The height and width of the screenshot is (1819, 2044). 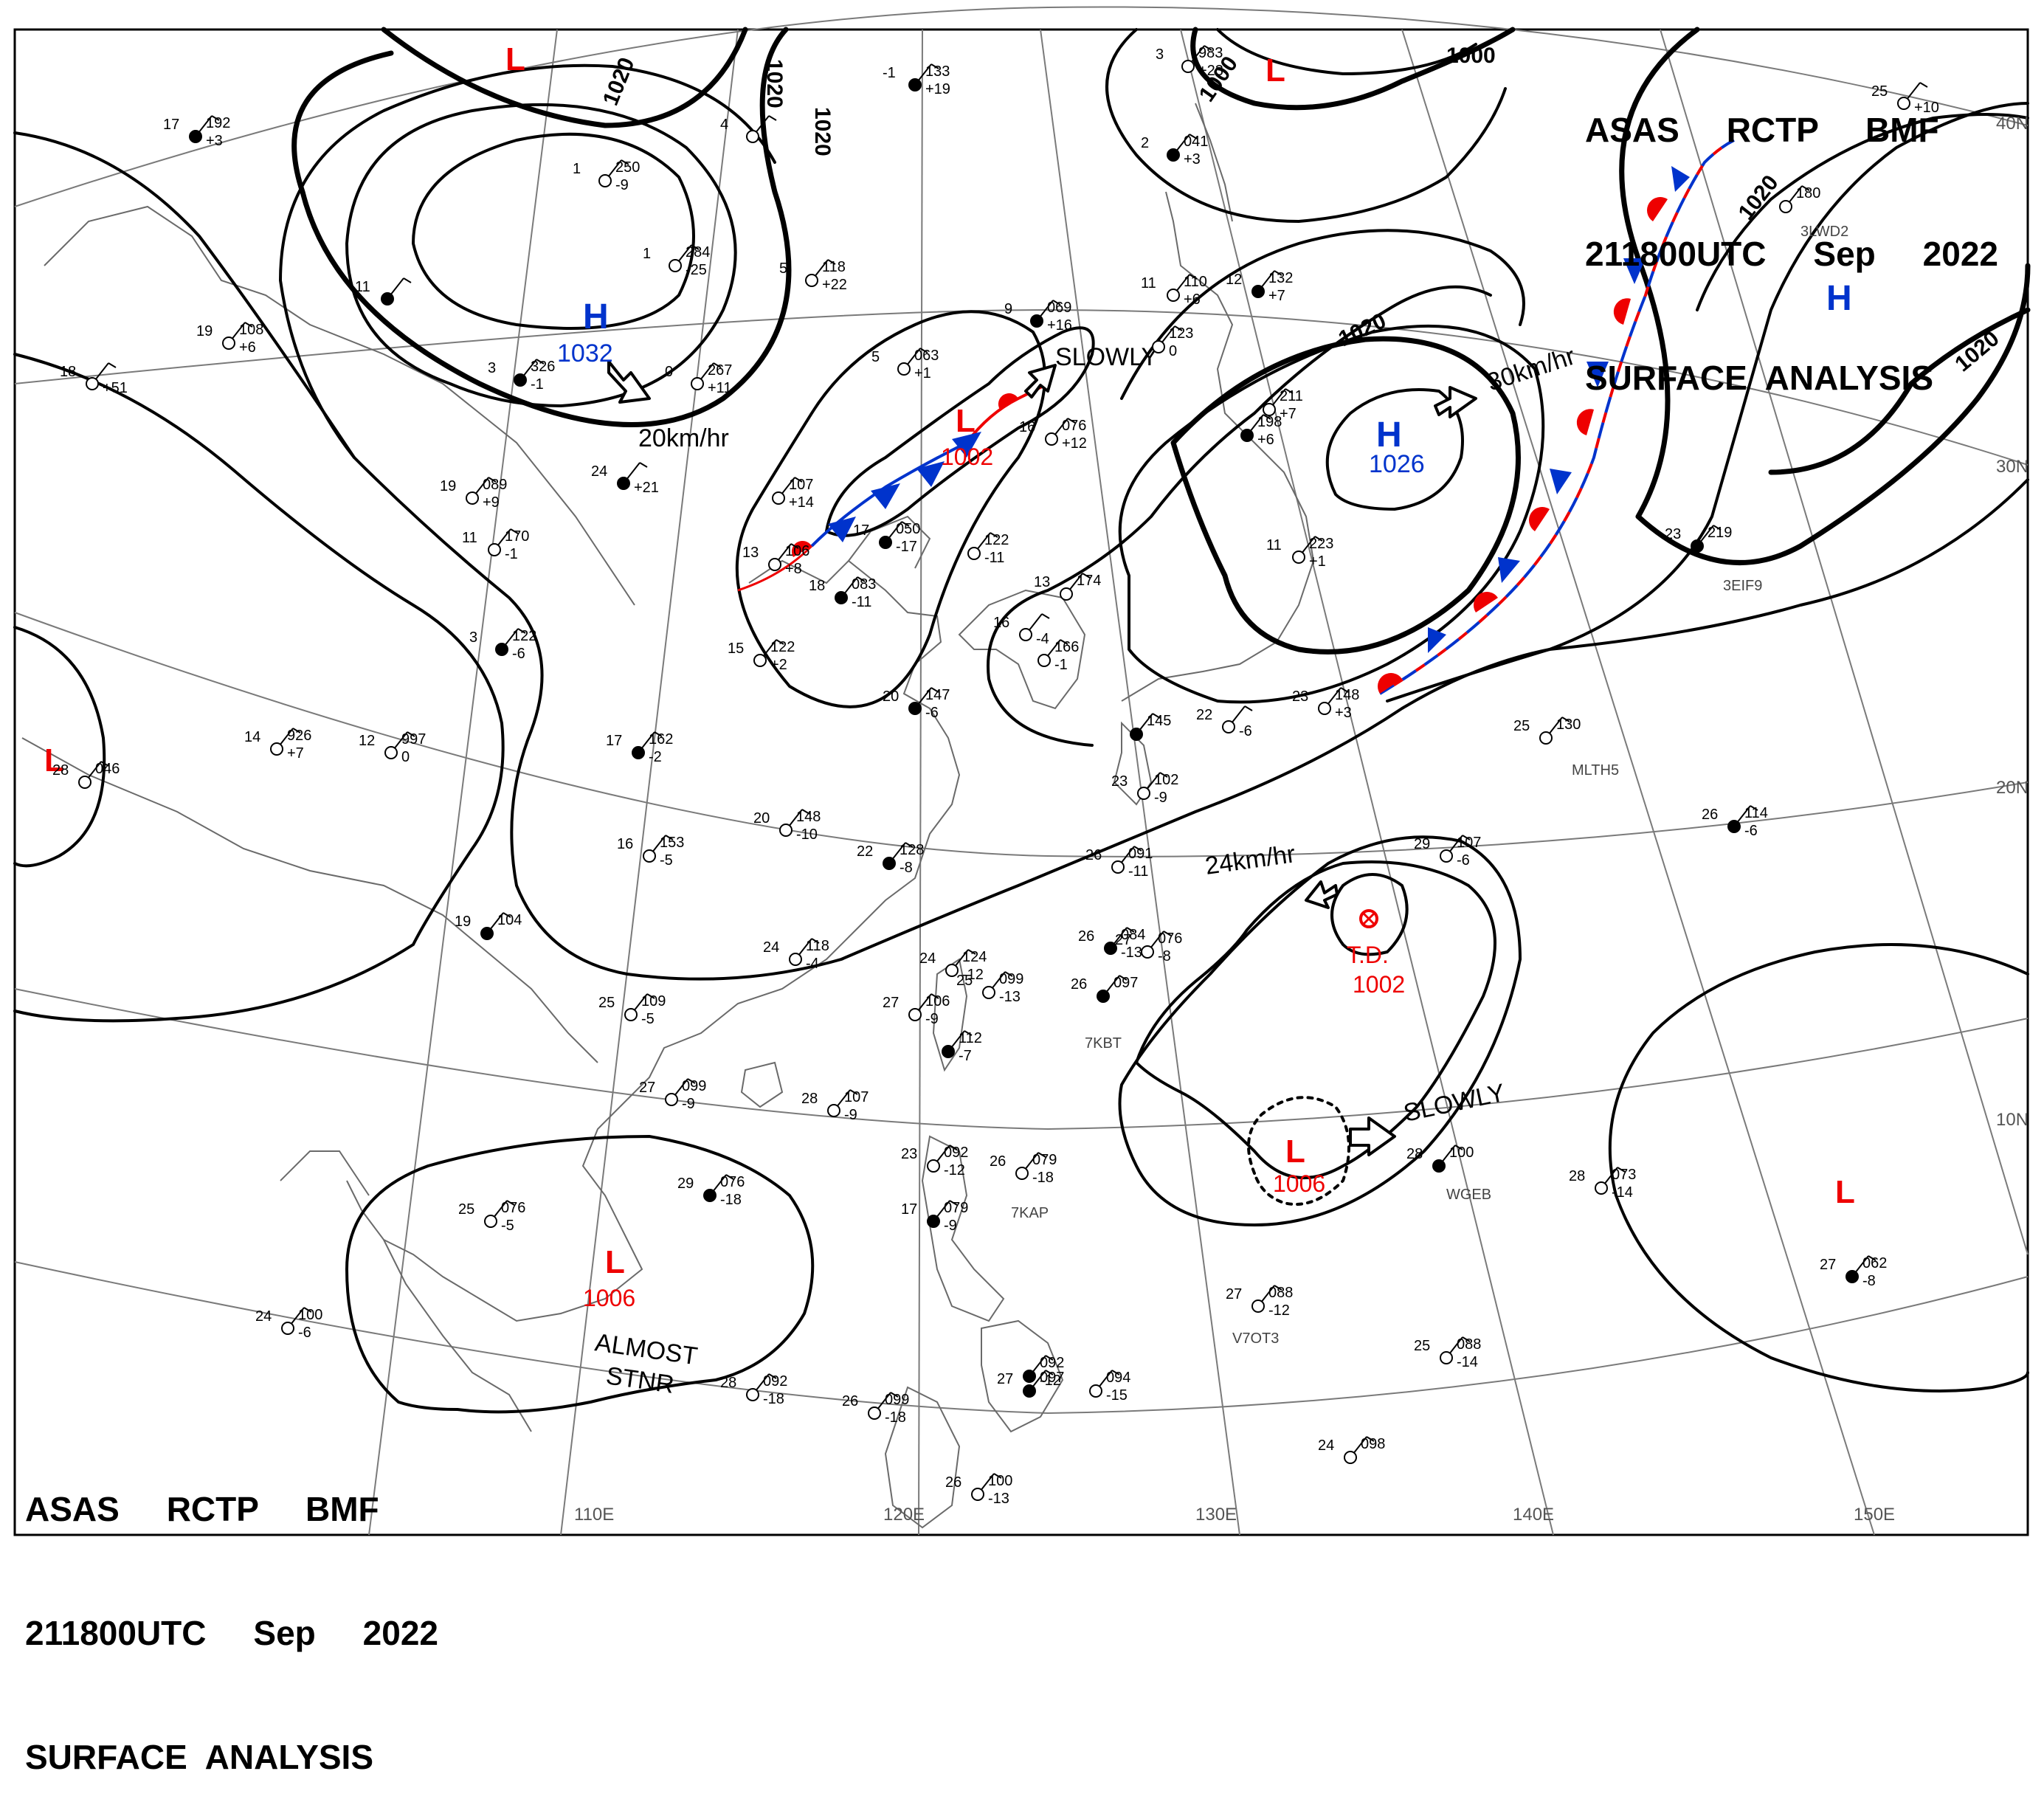 I want to click on station-temperature: 4, so click(x=724, y=125).